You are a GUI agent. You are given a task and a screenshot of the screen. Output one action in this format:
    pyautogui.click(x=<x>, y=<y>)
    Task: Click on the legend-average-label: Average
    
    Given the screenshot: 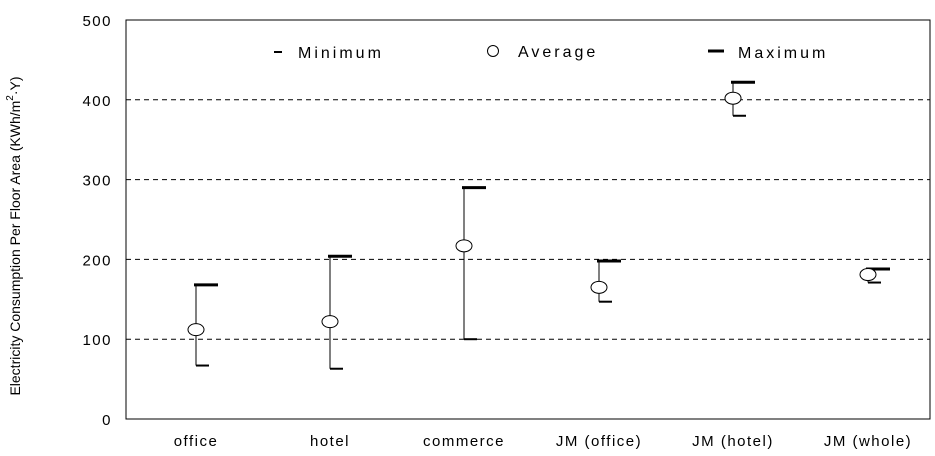 What is the action you would take?
    pyautogui.click(x=558, y=52)
    